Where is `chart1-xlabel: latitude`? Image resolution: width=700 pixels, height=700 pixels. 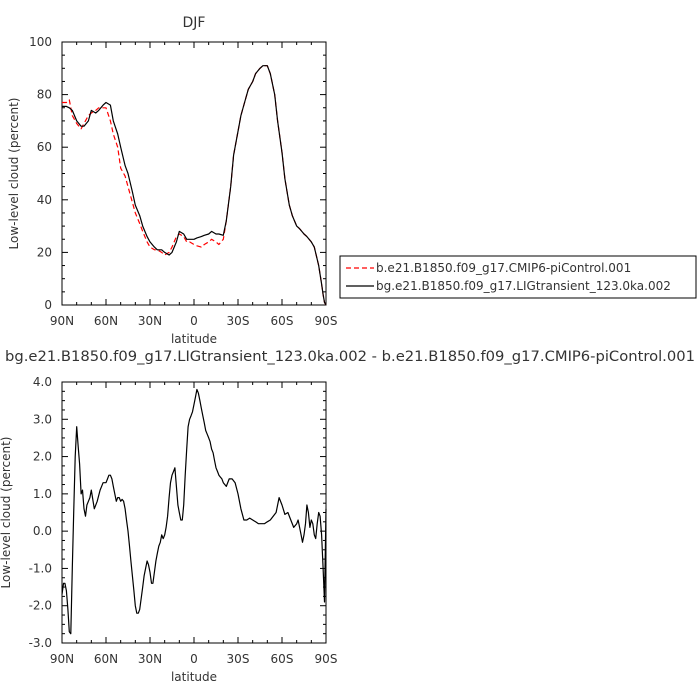 chart1-xlabel: latitude is located at coordinates (194, 339).